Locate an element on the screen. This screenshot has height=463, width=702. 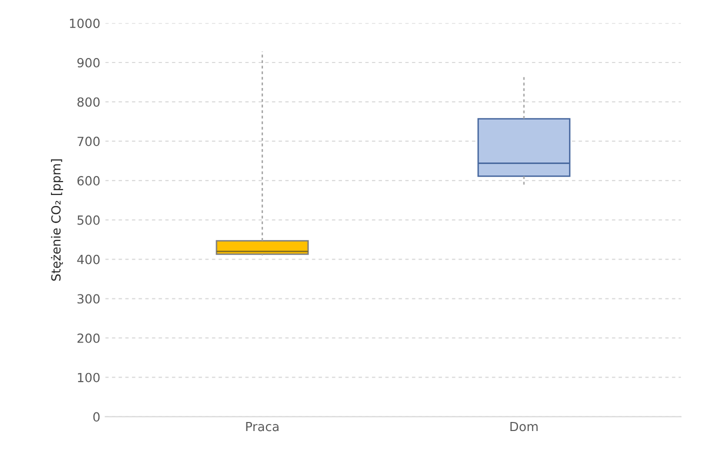
y-tick-label: 400 is located at coordinates (88, 259).